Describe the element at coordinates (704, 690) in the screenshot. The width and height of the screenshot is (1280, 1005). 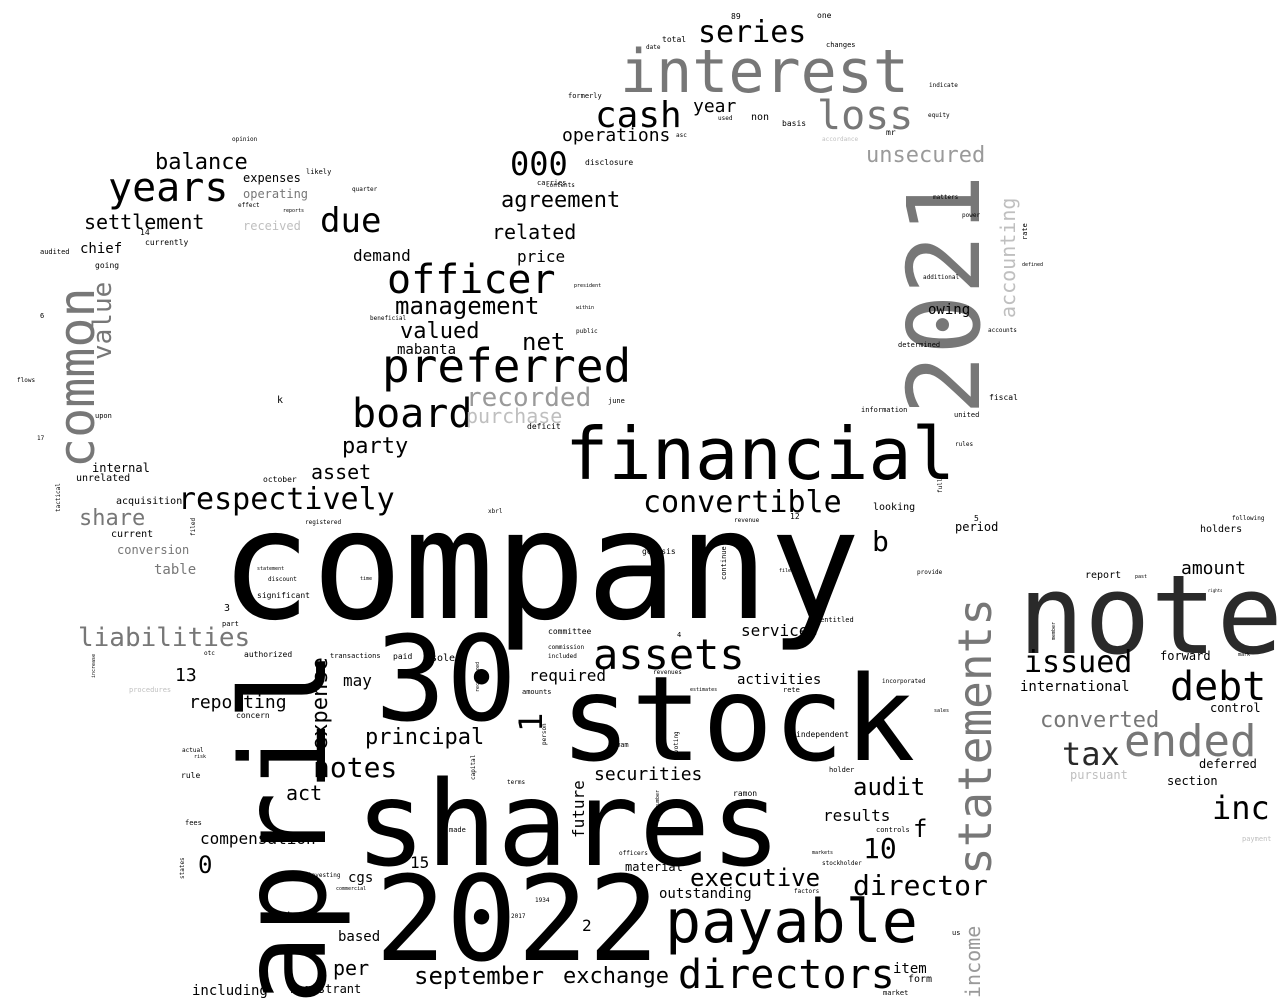
I see `word-estimates: estimates` at that location.